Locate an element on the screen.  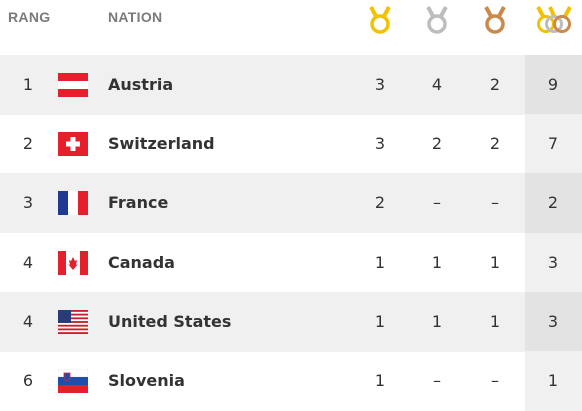
total: 2 is located at coordinates (553, 203).